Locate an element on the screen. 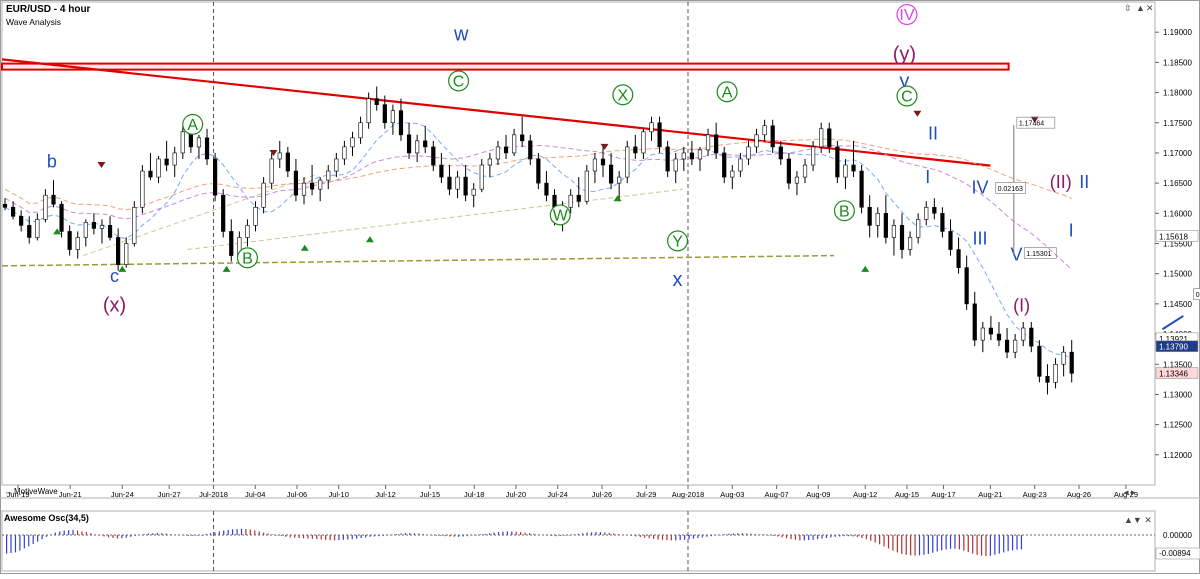 This screenshot has width=1200, height=579. price-tag: 1.13921 is located at coordinates (1173, 339).